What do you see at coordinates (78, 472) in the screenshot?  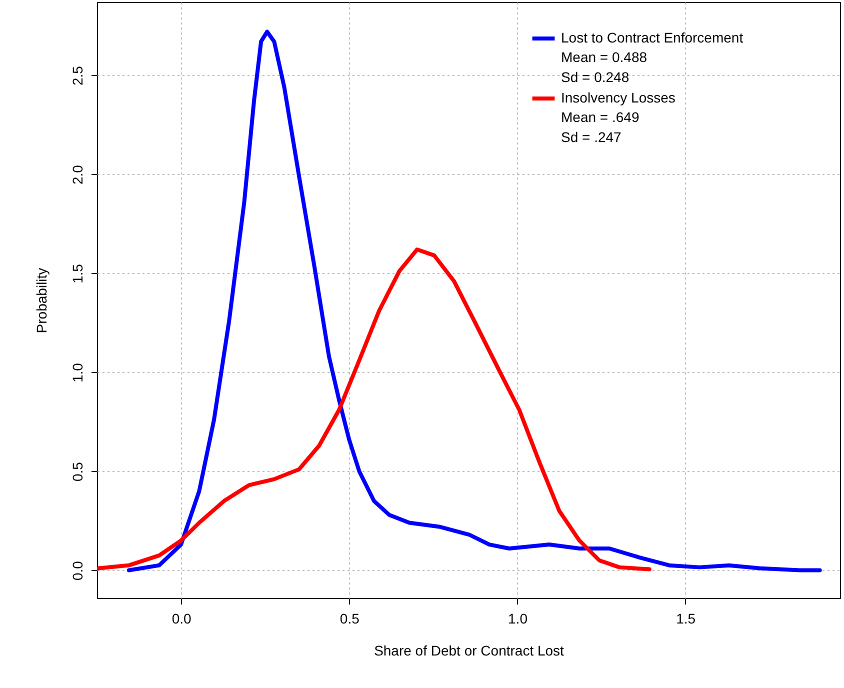 I see `y-tick-label: 0.5` at bounding box center [78, 472].